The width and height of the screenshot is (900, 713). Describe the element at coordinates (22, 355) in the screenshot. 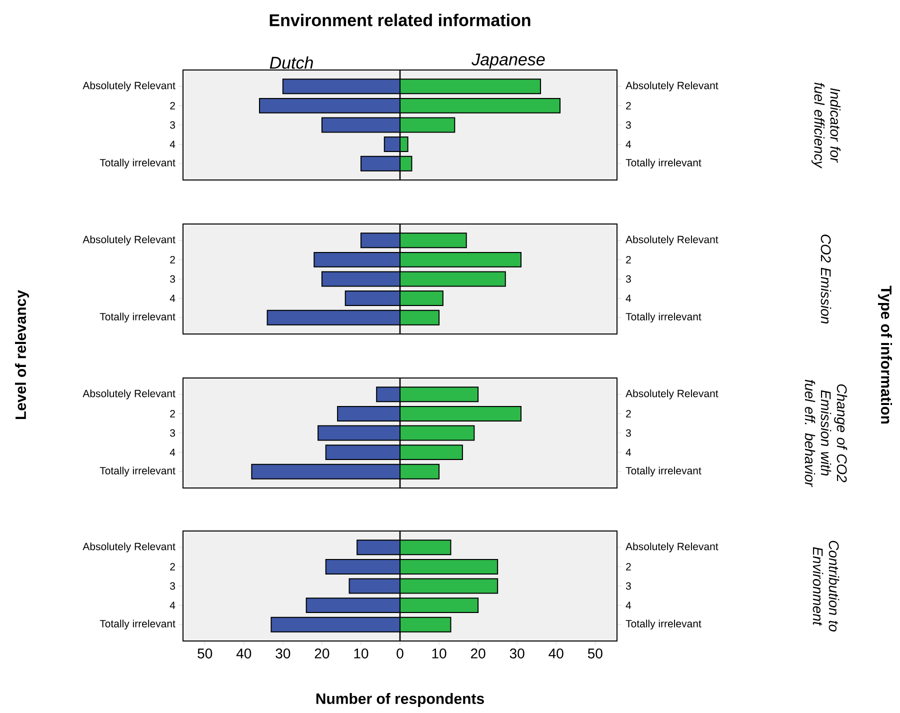

I see `text: Level of relevancy` at that location.